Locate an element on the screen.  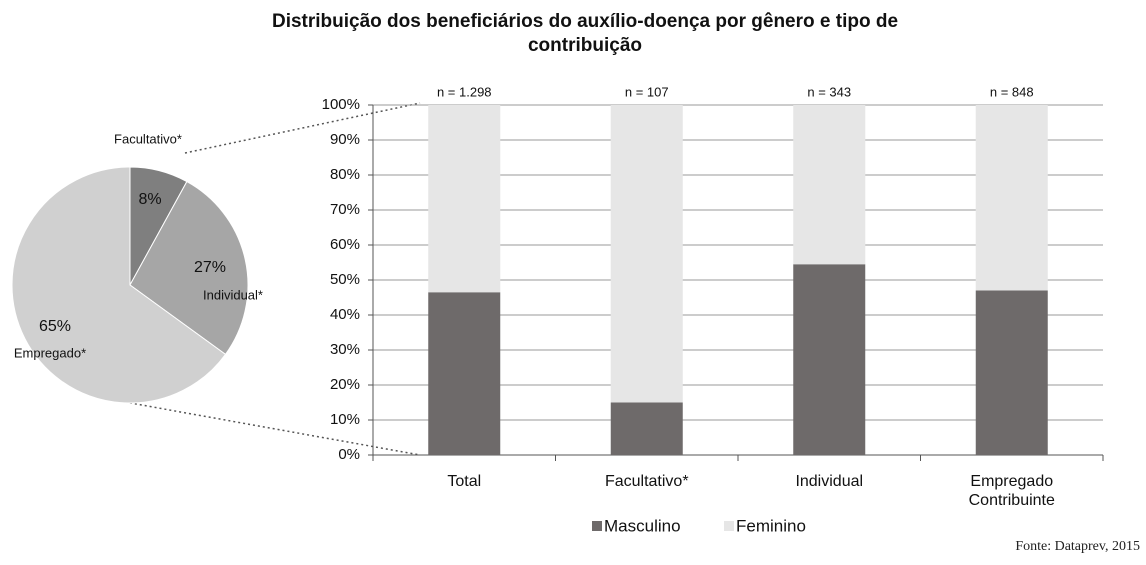
y-tick-label: 70% is located at coordinates (345, 209).